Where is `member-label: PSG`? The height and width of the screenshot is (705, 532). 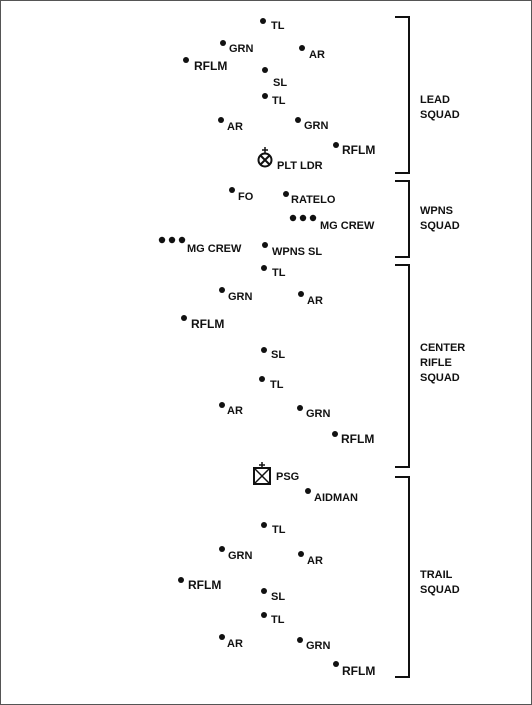
member-label: PSG is located at coordinates (287, 477).